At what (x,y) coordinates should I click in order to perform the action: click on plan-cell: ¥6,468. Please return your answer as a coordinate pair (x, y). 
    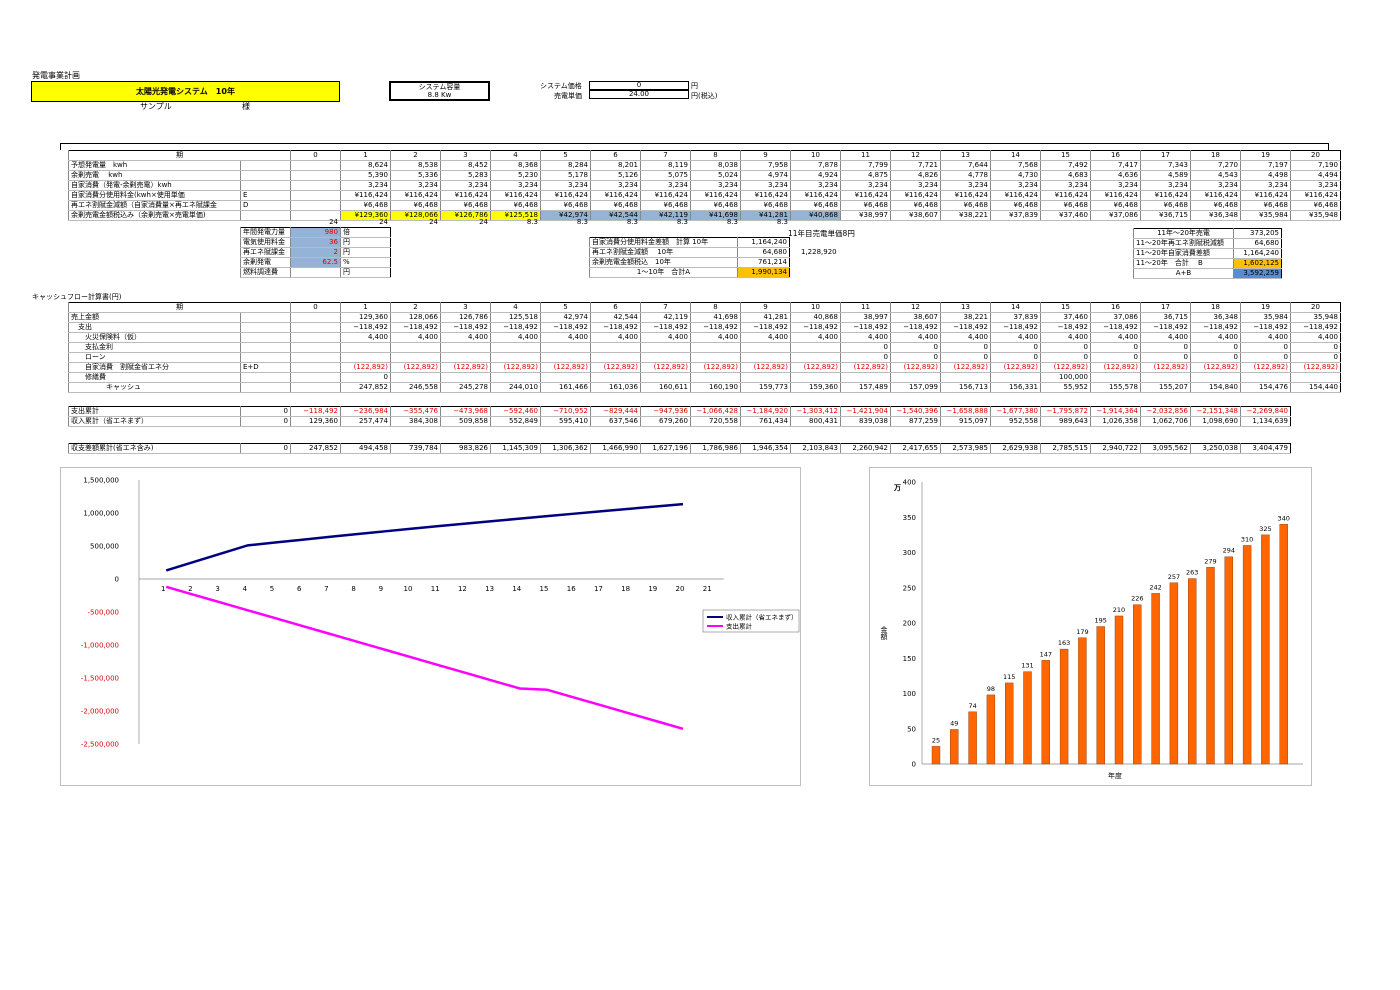
    Looking at the image, I should click on (465, 205).